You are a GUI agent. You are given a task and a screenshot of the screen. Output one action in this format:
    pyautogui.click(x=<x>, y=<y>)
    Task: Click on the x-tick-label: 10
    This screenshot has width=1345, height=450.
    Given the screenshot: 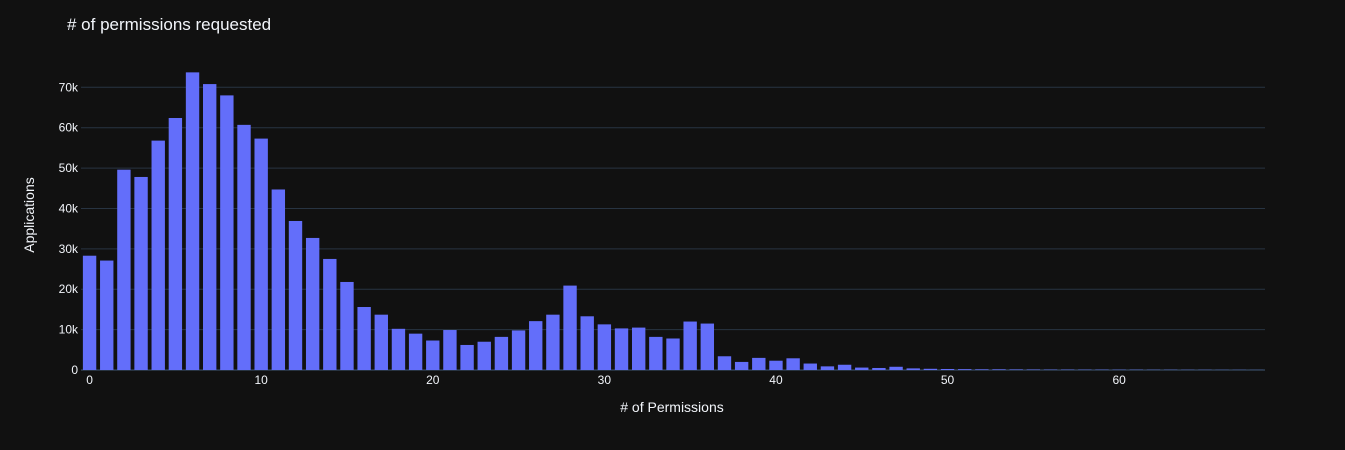 What is the action you would take?
    pyautogui.click(x=261, y=380)
    